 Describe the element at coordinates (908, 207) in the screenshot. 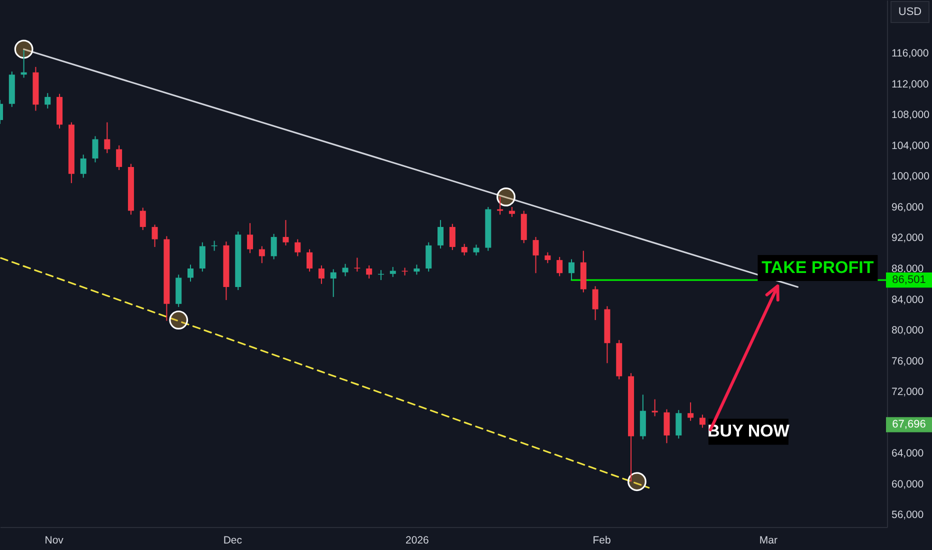

I see `y-tick-label: 96,000` at that location.